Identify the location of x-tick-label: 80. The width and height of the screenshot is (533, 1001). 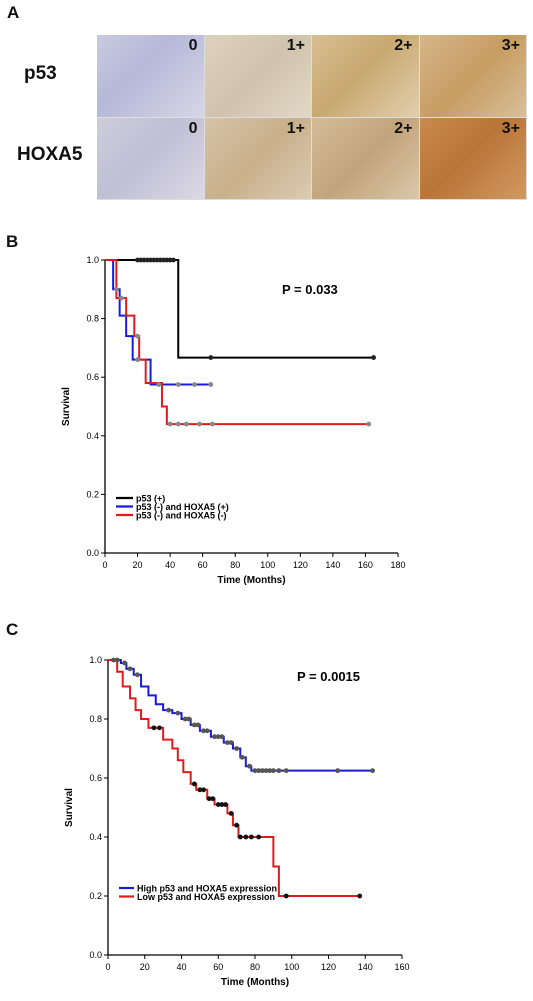
(235, 565).